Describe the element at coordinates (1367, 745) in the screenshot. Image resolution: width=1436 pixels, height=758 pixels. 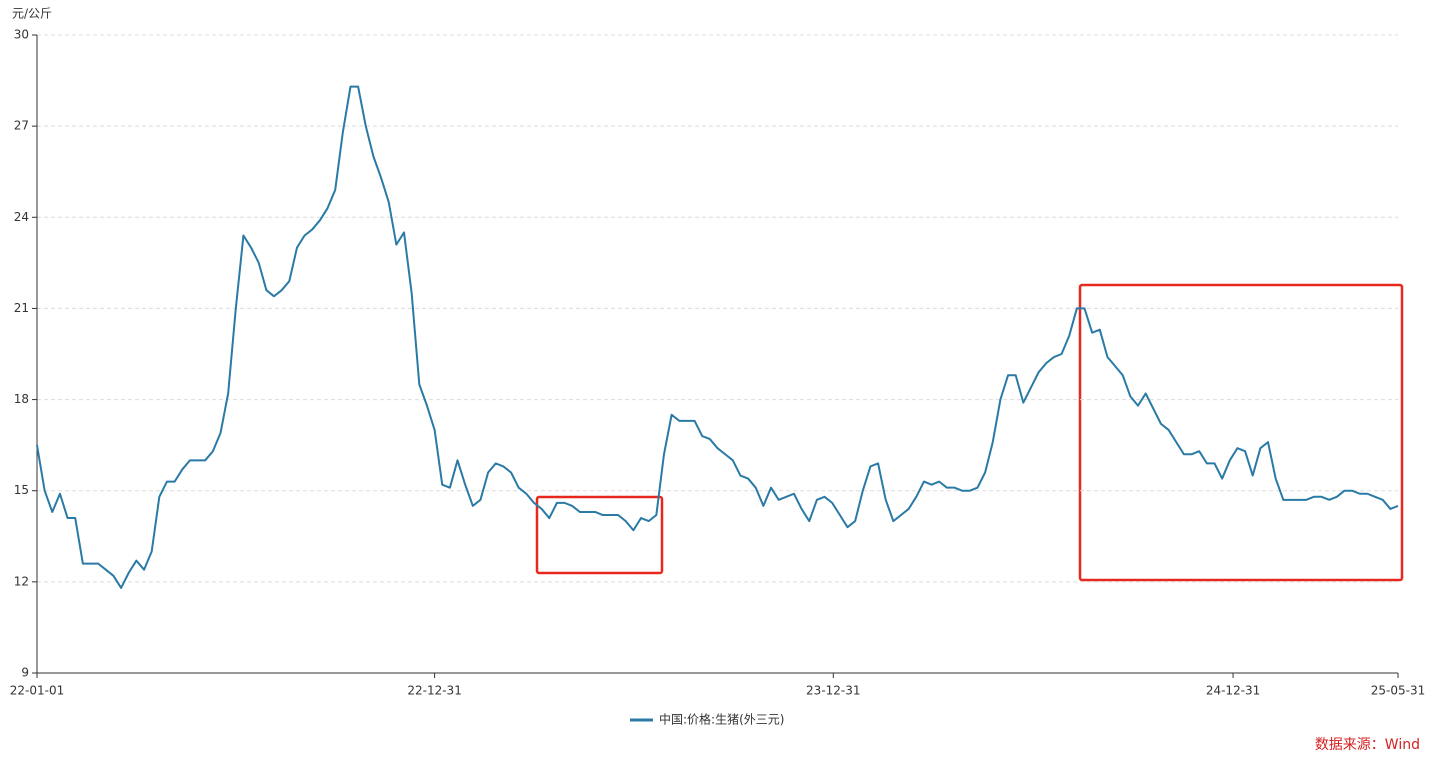
I see `source-note: 数据来源：Wind` at that location.